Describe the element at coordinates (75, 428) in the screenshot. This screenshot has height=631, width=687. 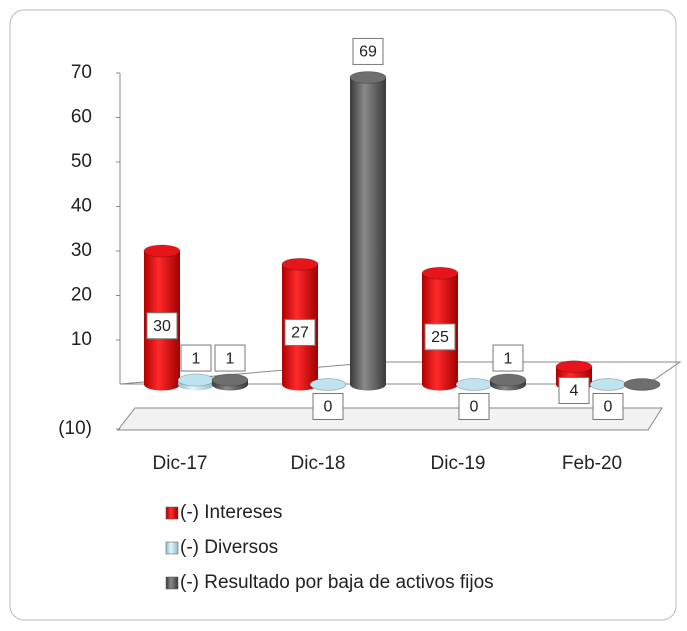
I see `y-tick-label: (10)` at that location.